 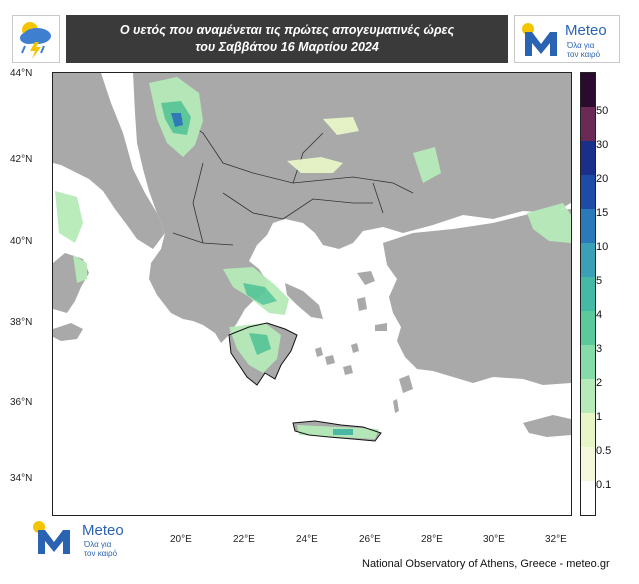 I want to click on lon-label-24: 24°E, so click(x=307, y=539).